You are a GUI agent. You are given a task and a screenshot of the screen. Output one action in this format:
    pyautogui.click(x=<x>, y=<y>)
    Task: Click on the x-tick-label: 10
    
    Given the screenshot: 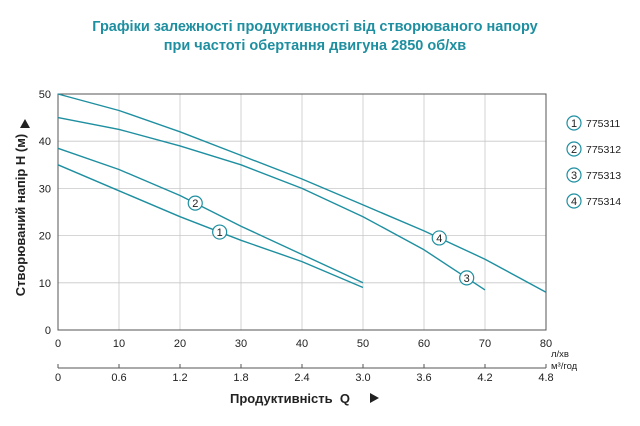 What is the action you would take?
    pyautogui.click(x=119, y=344)
    